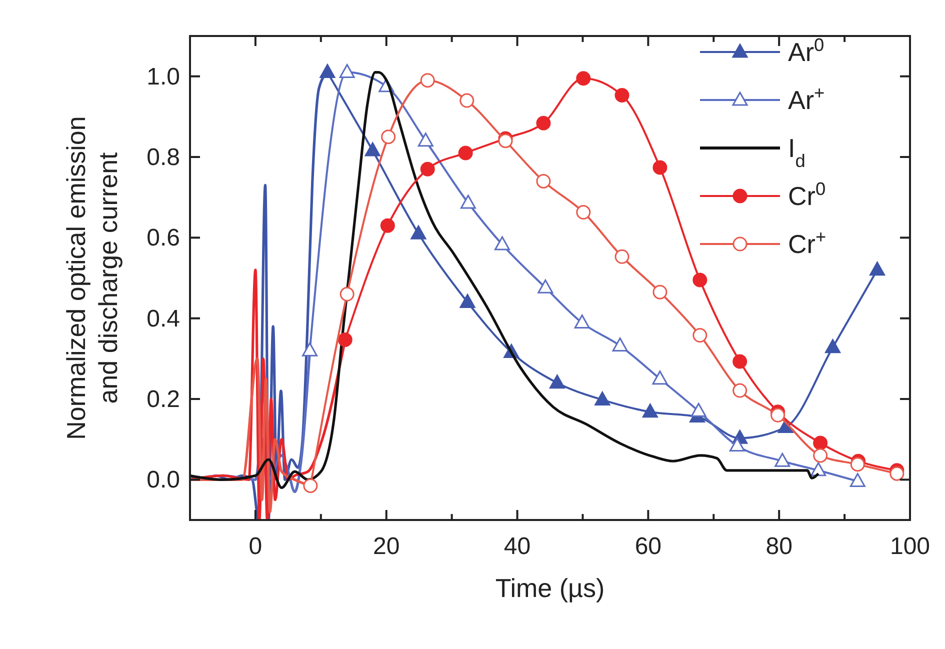  I want to click on x-tick-label: 40, so click(517, 546).